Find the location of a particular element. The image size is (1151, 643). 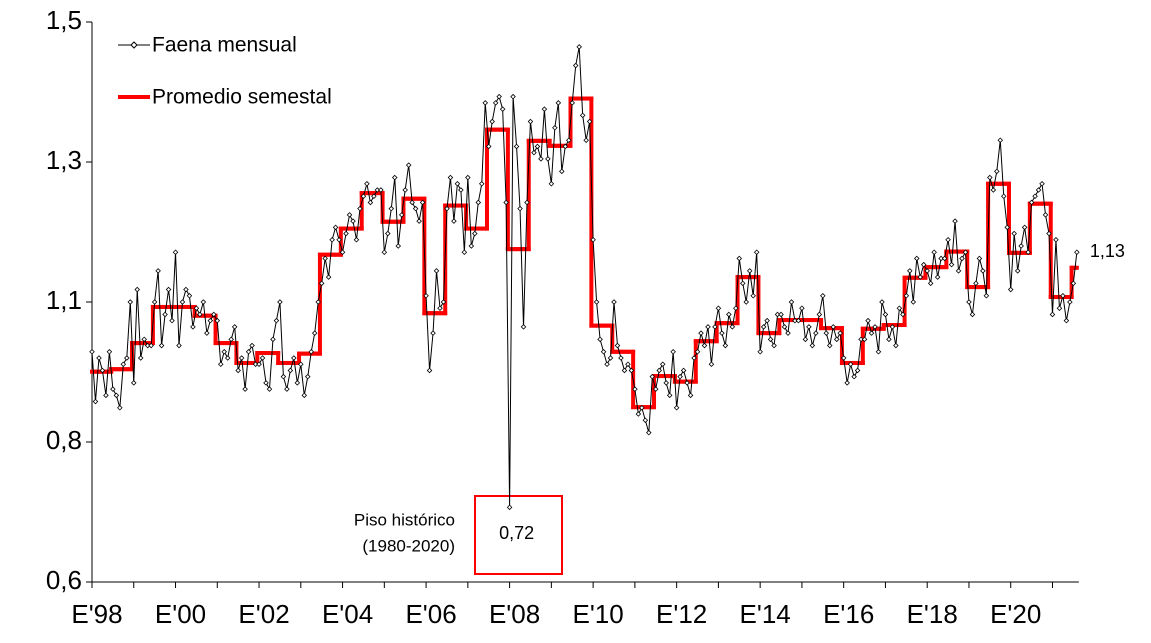

x-tick-label: E'08 is located at coordinates (514, 614).